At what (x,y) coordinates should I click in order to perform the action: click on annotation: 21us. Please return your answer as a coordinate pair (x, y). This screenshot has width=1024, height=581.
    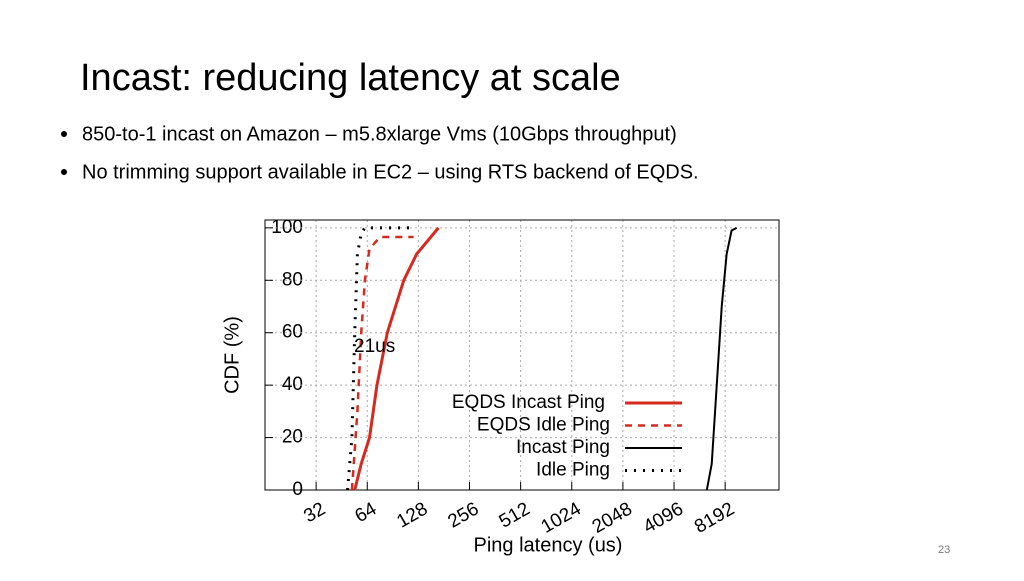
    Looking at the image, I should click on (374, 346).